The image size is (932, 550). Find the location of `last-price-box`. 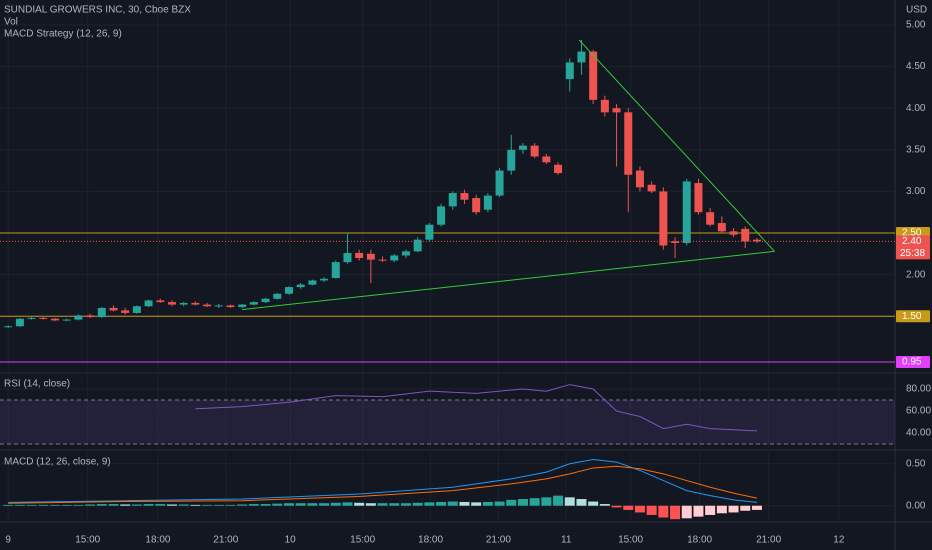

last-price-box is located at coordinates (913, 247).